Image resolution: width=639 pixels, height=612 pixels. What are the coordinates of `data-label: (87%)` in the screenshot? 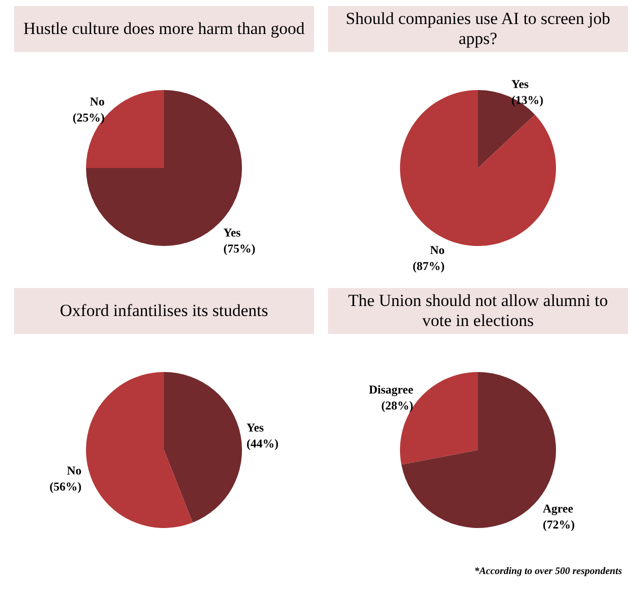 It's located at (428, 266).